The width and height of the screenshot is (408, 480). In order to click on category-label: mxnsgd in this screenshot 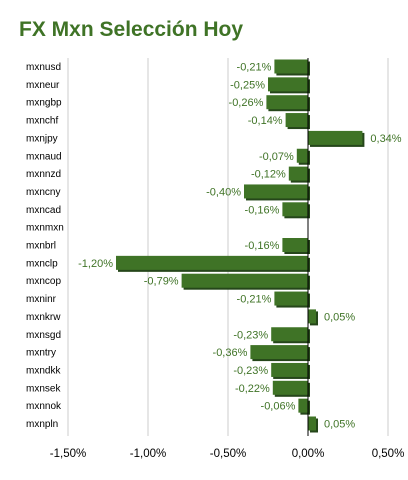, I will do `click(43, 335)`.